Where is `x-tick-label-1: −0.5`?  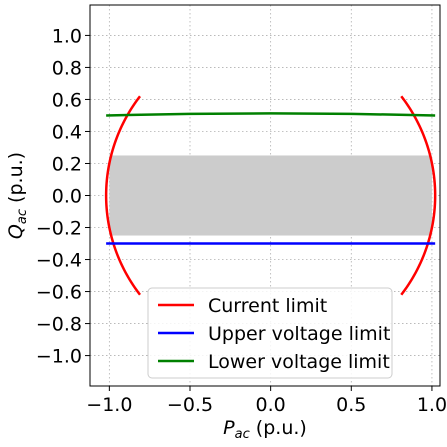 x-tick-label-1: −0.5 is located at coordinates (190, 405).